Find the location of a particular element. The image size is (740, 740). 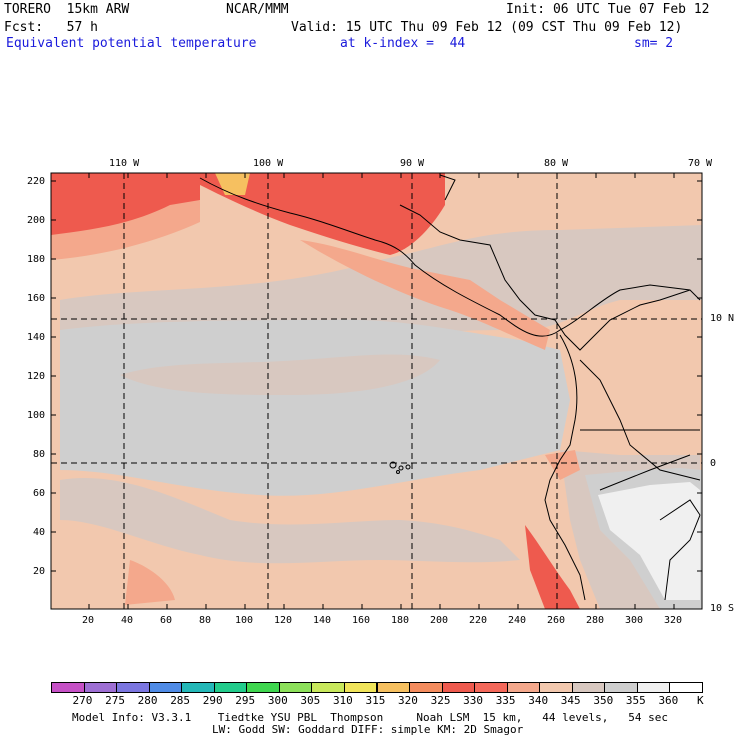

x-label: 220 is located at coordinates (478, 620).